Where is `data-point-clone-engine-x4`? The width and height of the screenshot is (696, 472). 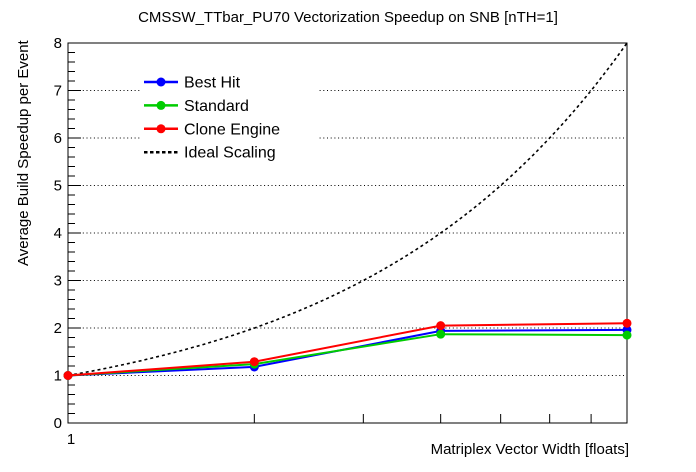 data-point-clone-engine-x4 is located at coordinates (441, 326).